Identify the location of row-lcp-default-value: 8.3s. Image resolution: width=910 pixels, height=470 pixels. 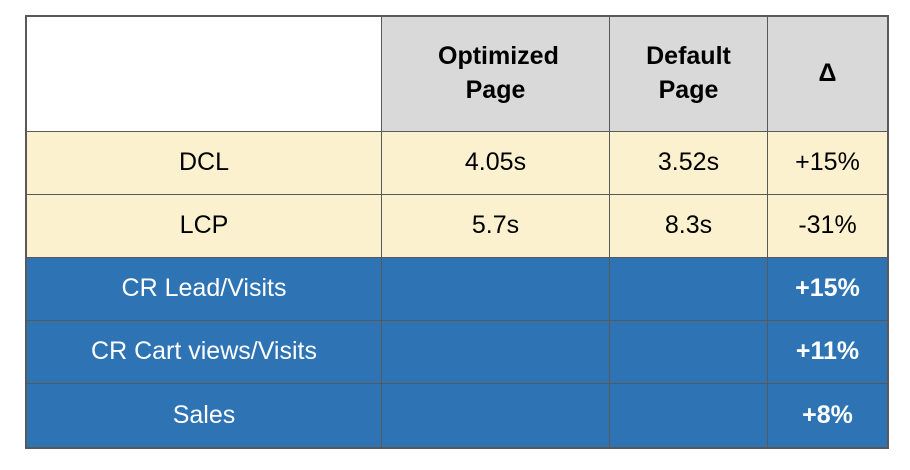
(689, 226).